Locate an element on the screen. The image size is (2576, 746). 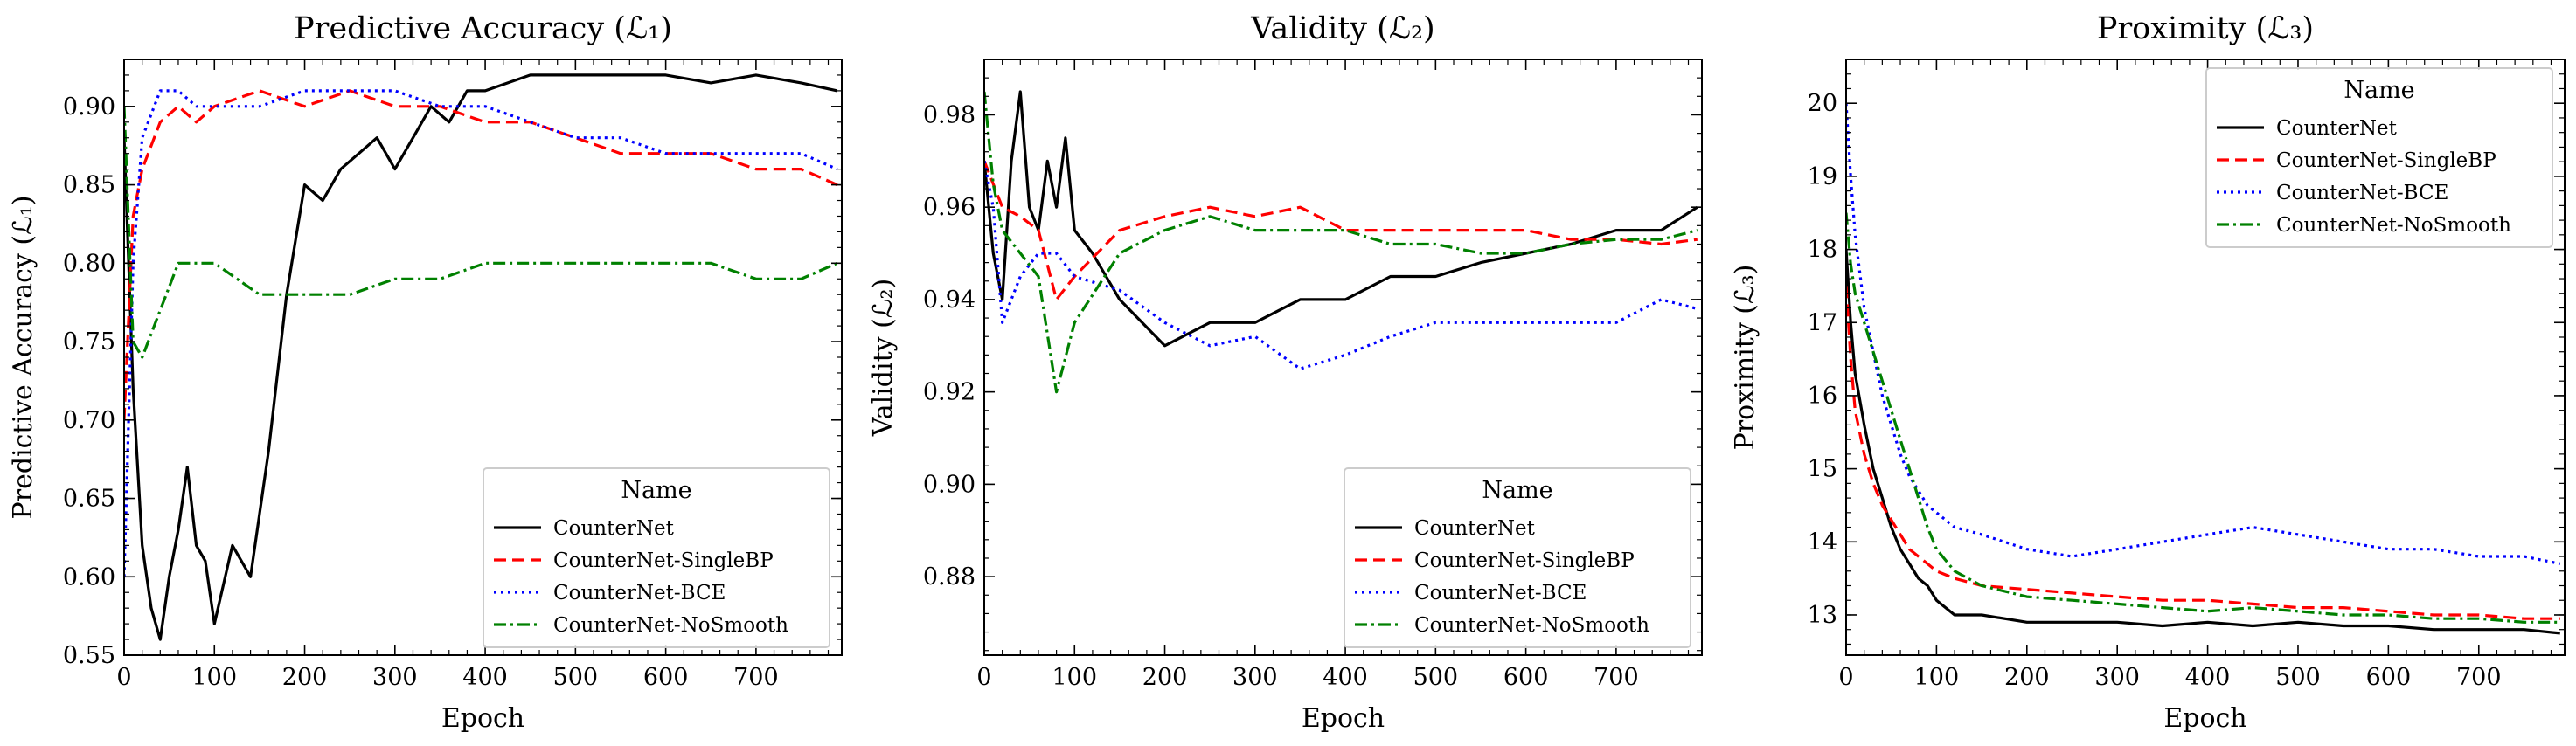
y-axis-label: Proximity (ℒ₃) is located at coordinates (1745, 358).